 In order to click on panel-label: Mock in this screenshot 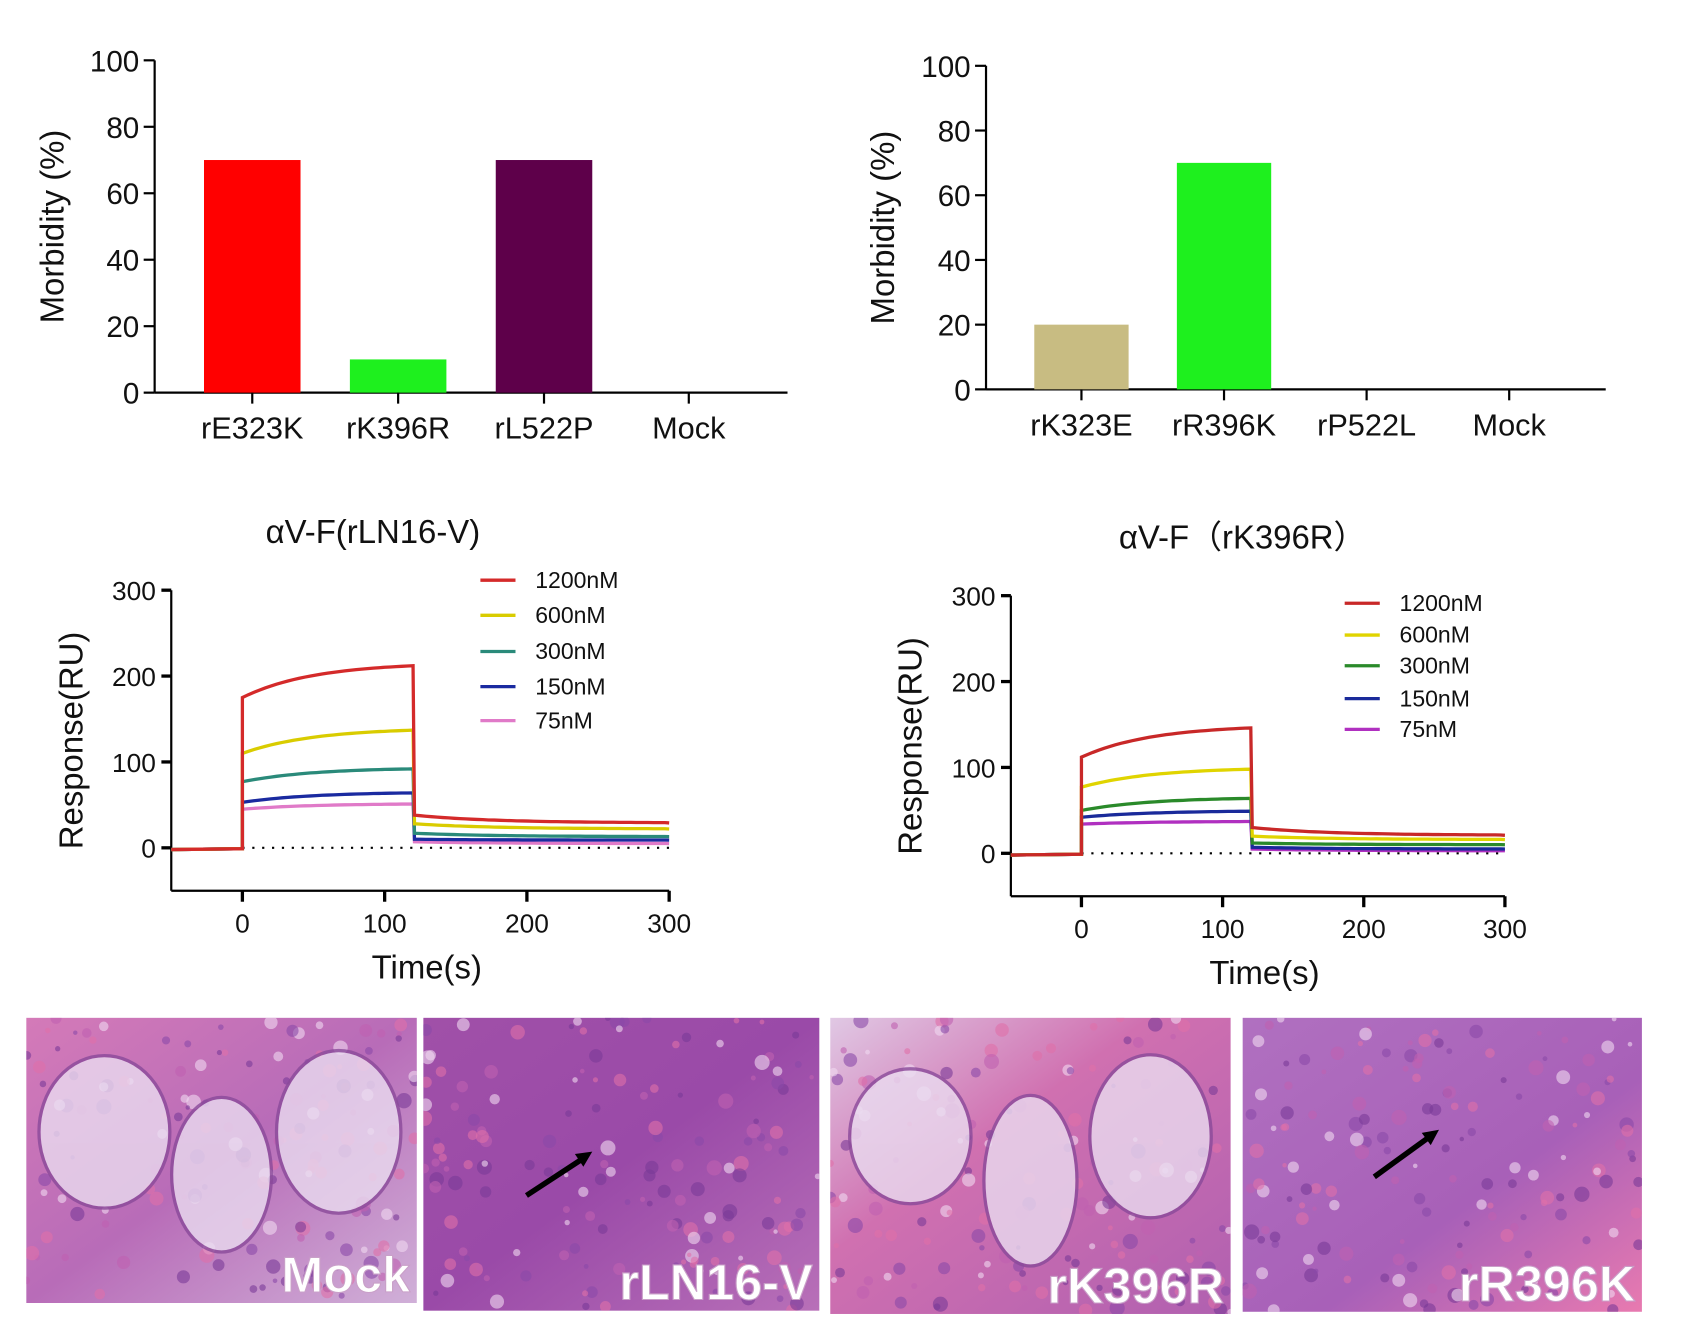, I will do `click(346, 1274)`.